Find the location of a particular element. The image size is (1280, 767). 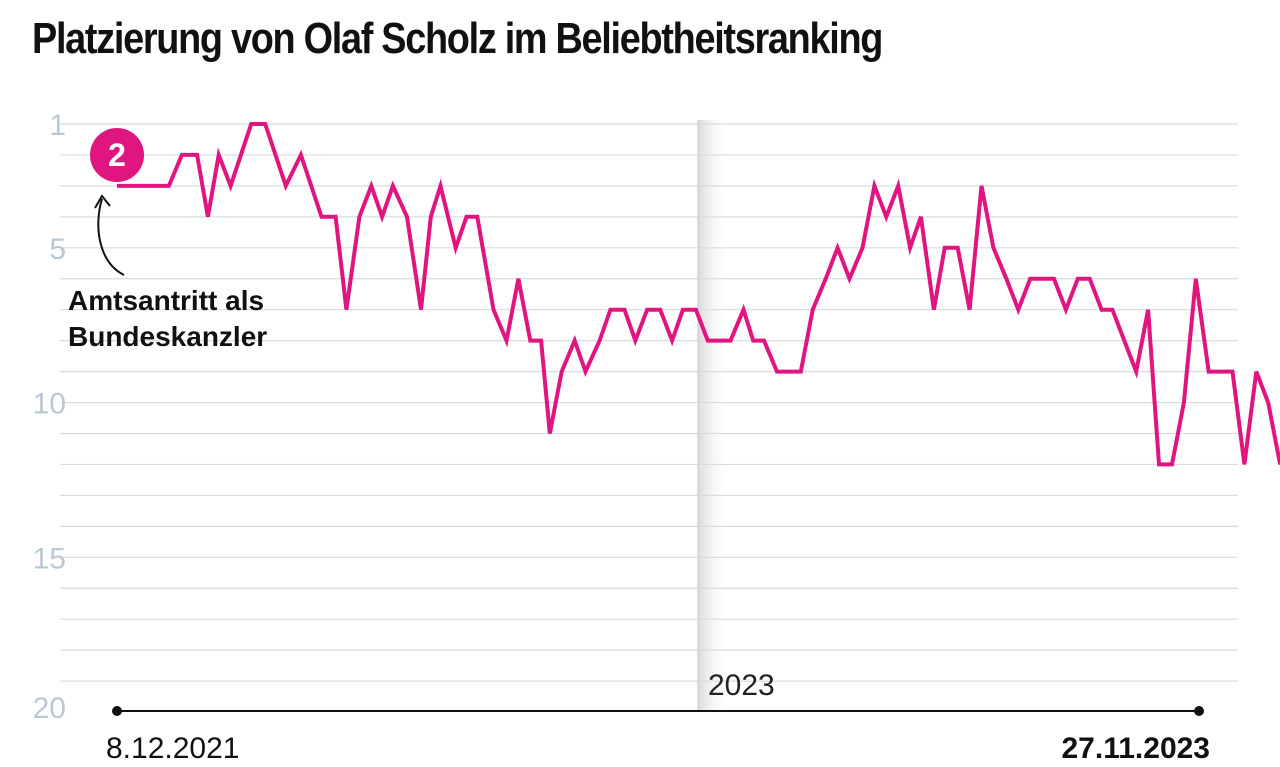

year-2023-shade is located at coordinates (714, 416).